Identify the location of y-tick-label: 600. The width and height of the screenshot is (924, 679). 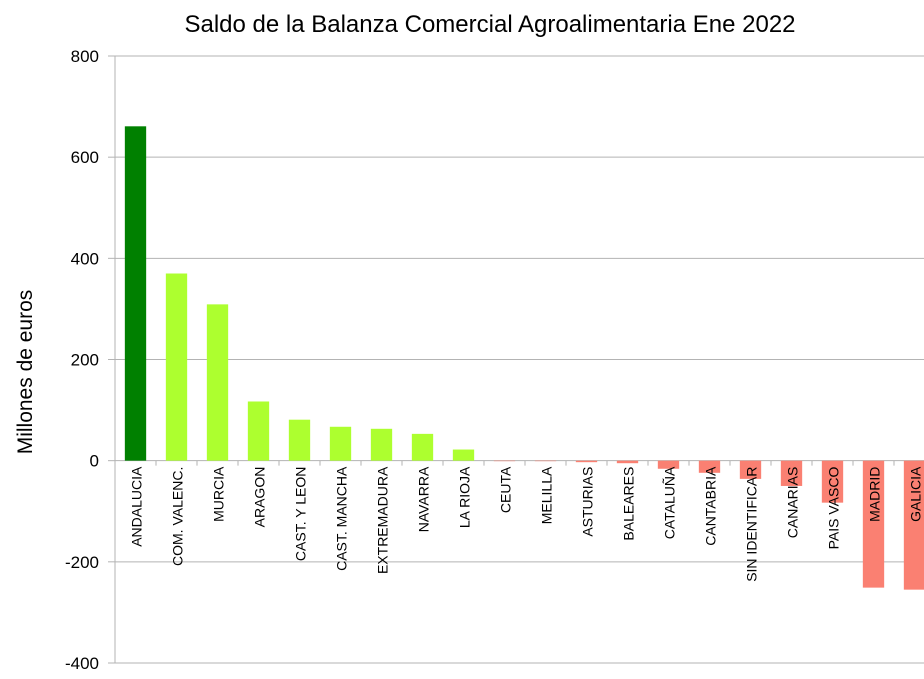
(85, 157).